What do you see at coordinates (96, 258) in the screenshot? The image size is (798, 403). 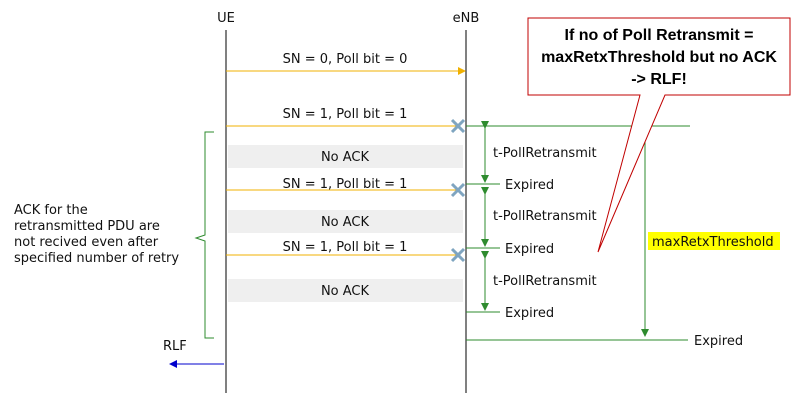 I see `brace-note-line4: specified number of retry` at bounding box center [96, 258].